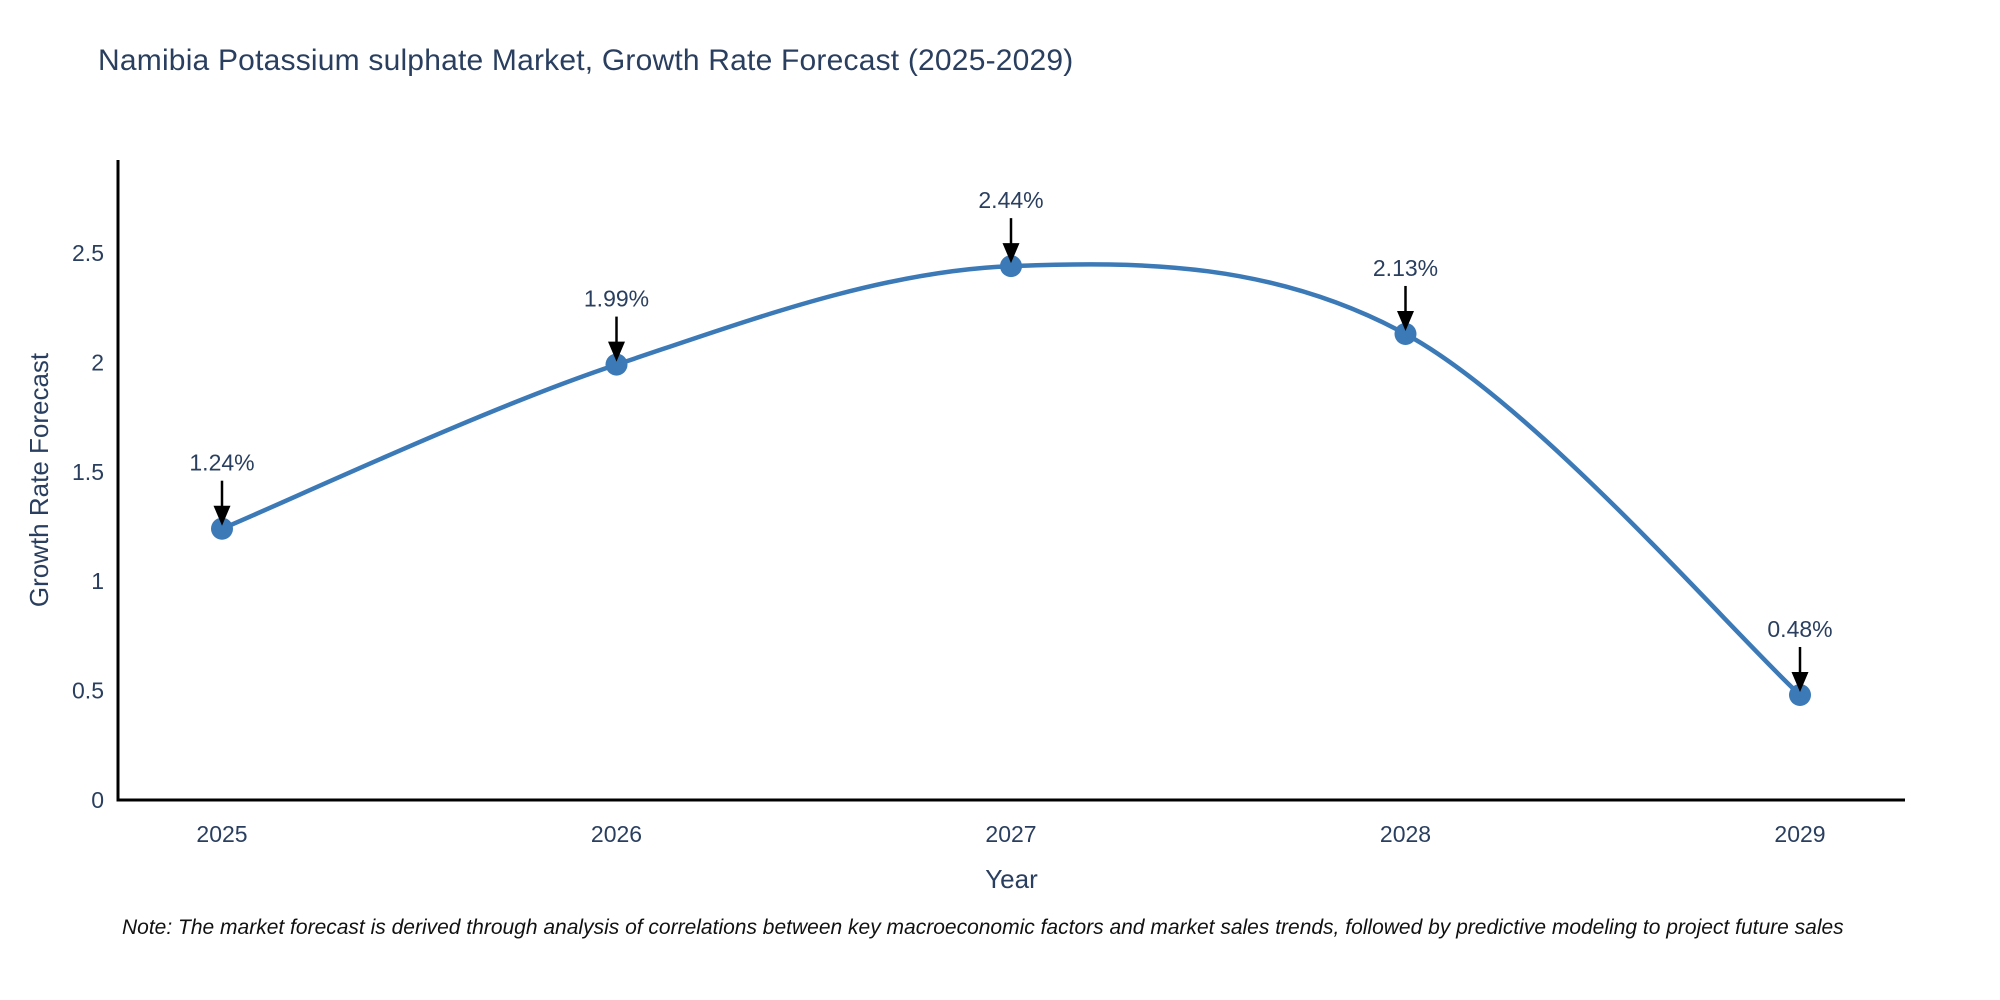 This screenshot has height=1000, width=2000. Describe the element at coordinates (221, 463) in the screenshot. I see `annotation-label: 1.24%` at that location.